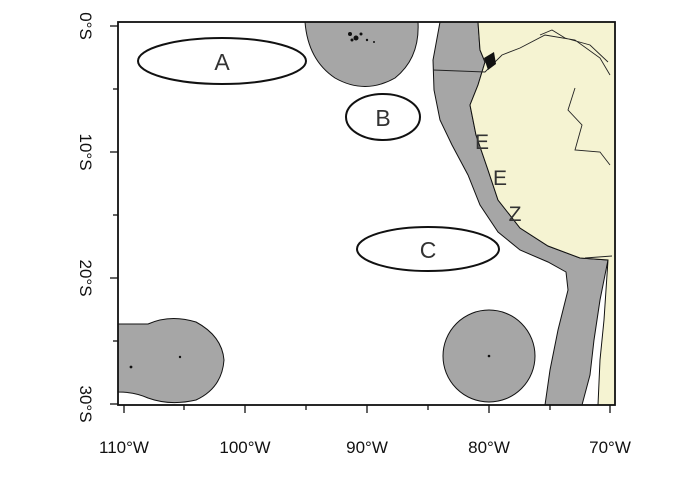 The image size is (694, 502). What do you see at coordinates (85, 26) in the screenshot?
I see `y-tick-label: 0°S` at bounding box center [85, 26].